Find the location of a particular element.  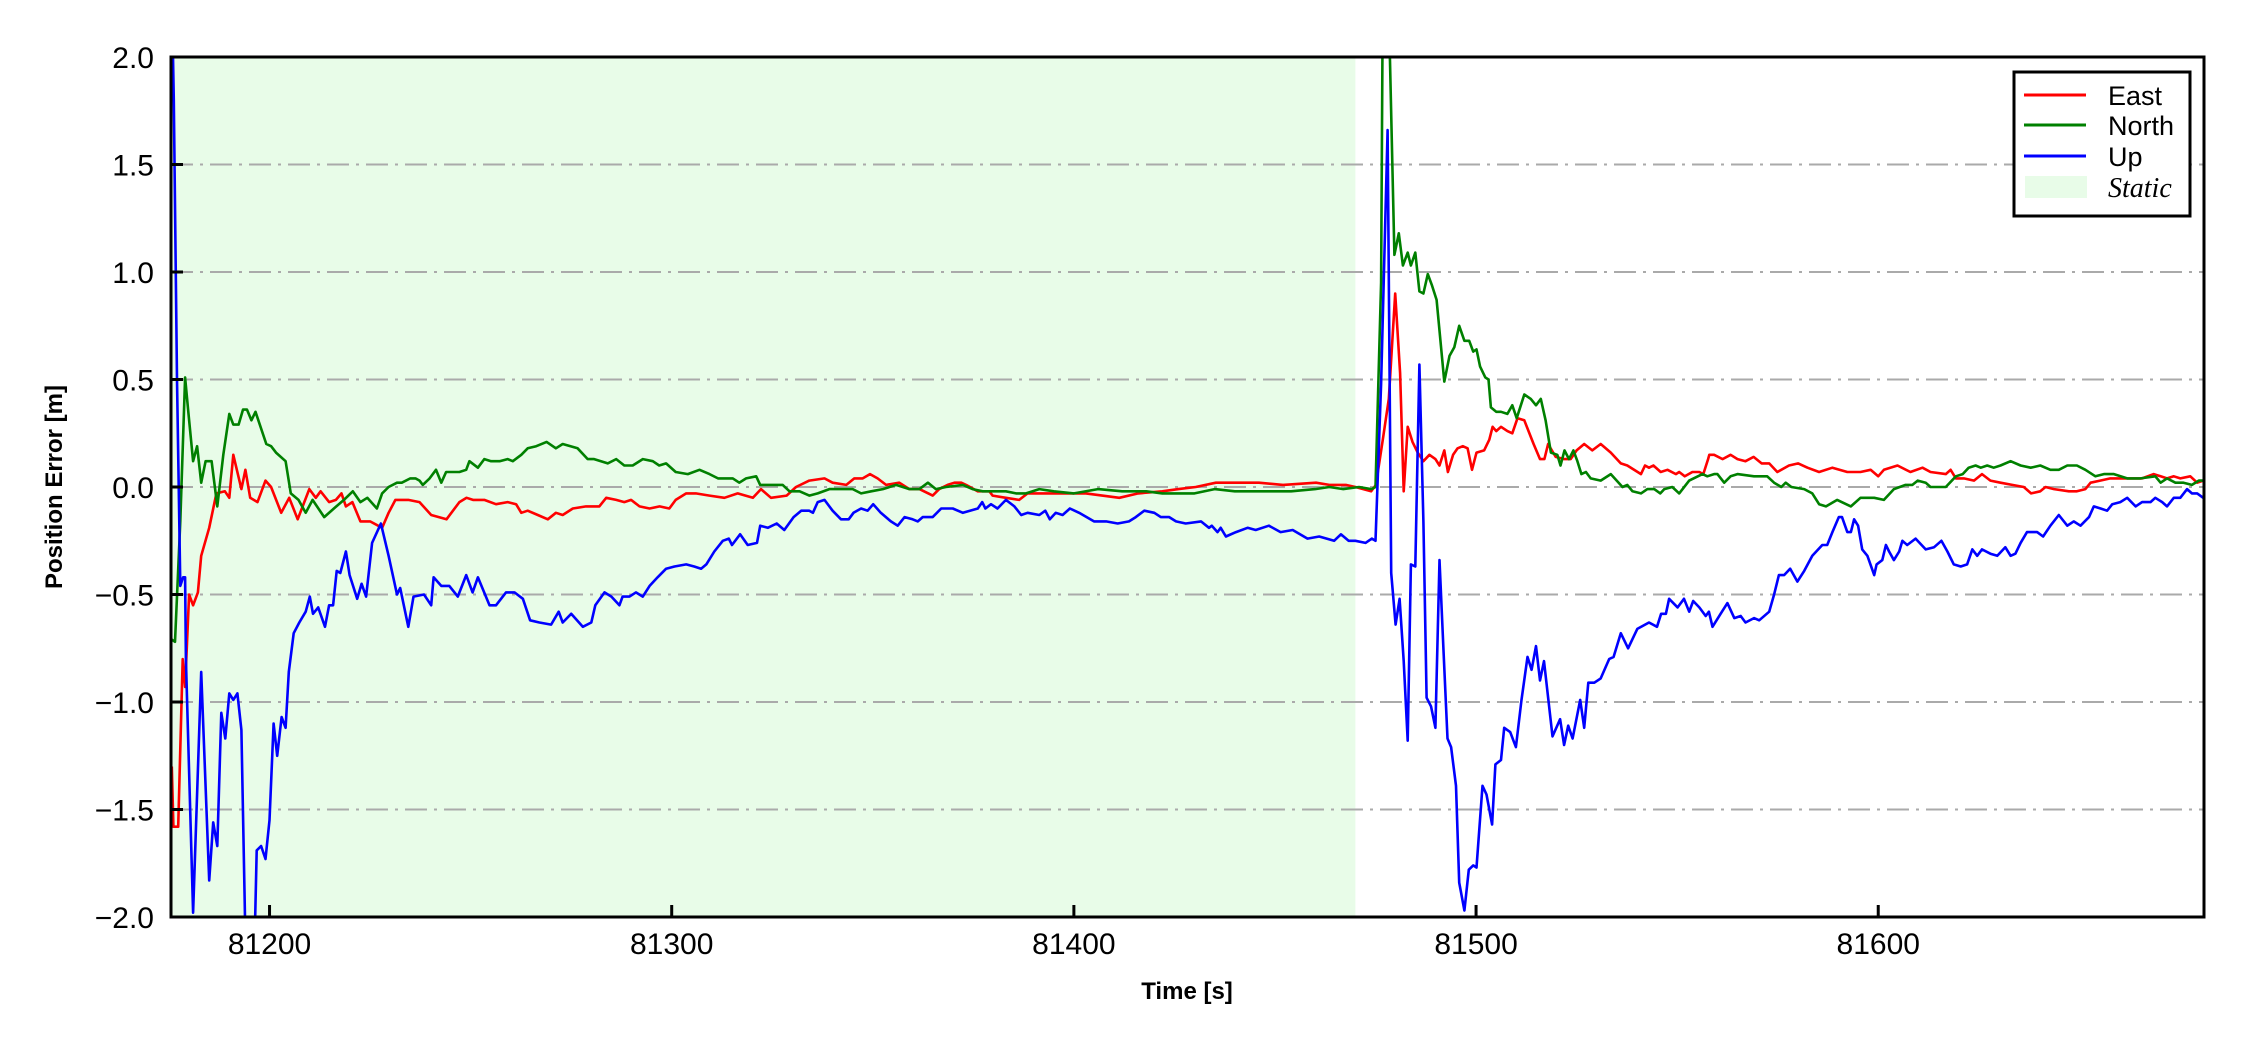

legend-swatch-static is located at coordinates (2056, 187).